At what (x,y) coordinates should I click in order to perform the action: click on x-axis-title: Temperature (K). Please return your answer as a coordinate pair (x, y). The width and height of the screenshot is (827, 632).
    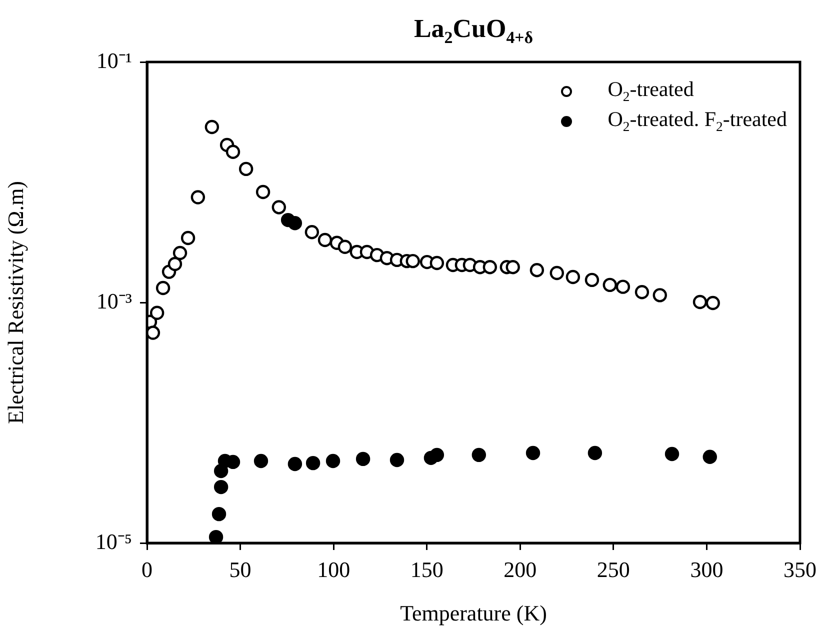
    Looking at the image, I should click on (473, 613).